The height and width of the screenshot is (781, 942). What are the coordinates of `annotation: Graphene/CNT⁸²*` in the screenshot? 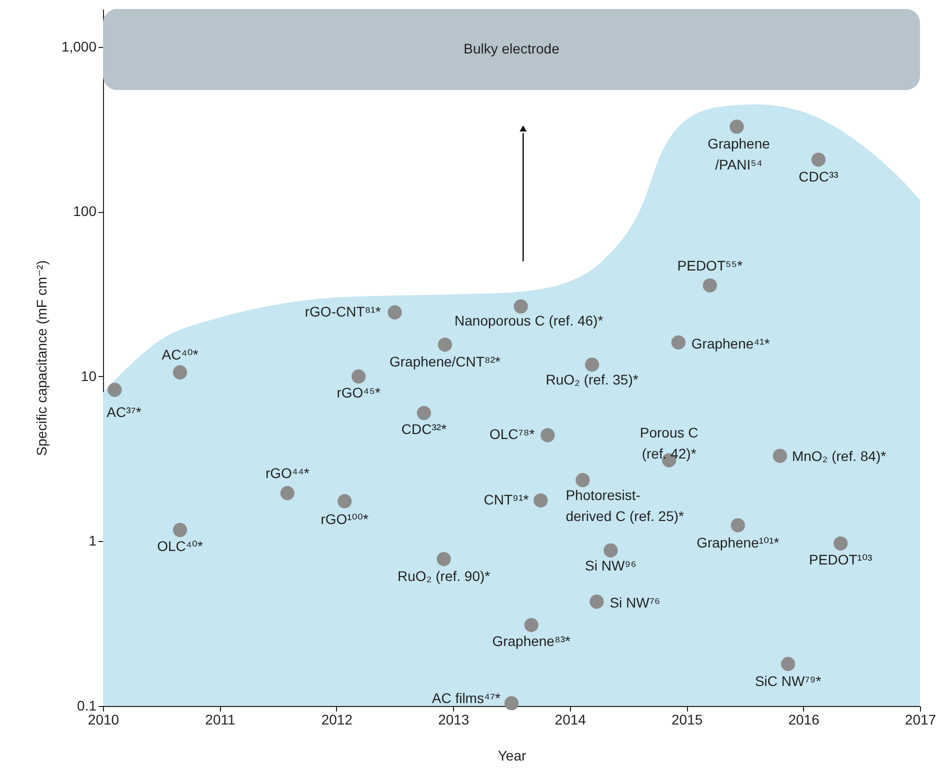 It's located at (445, 362).